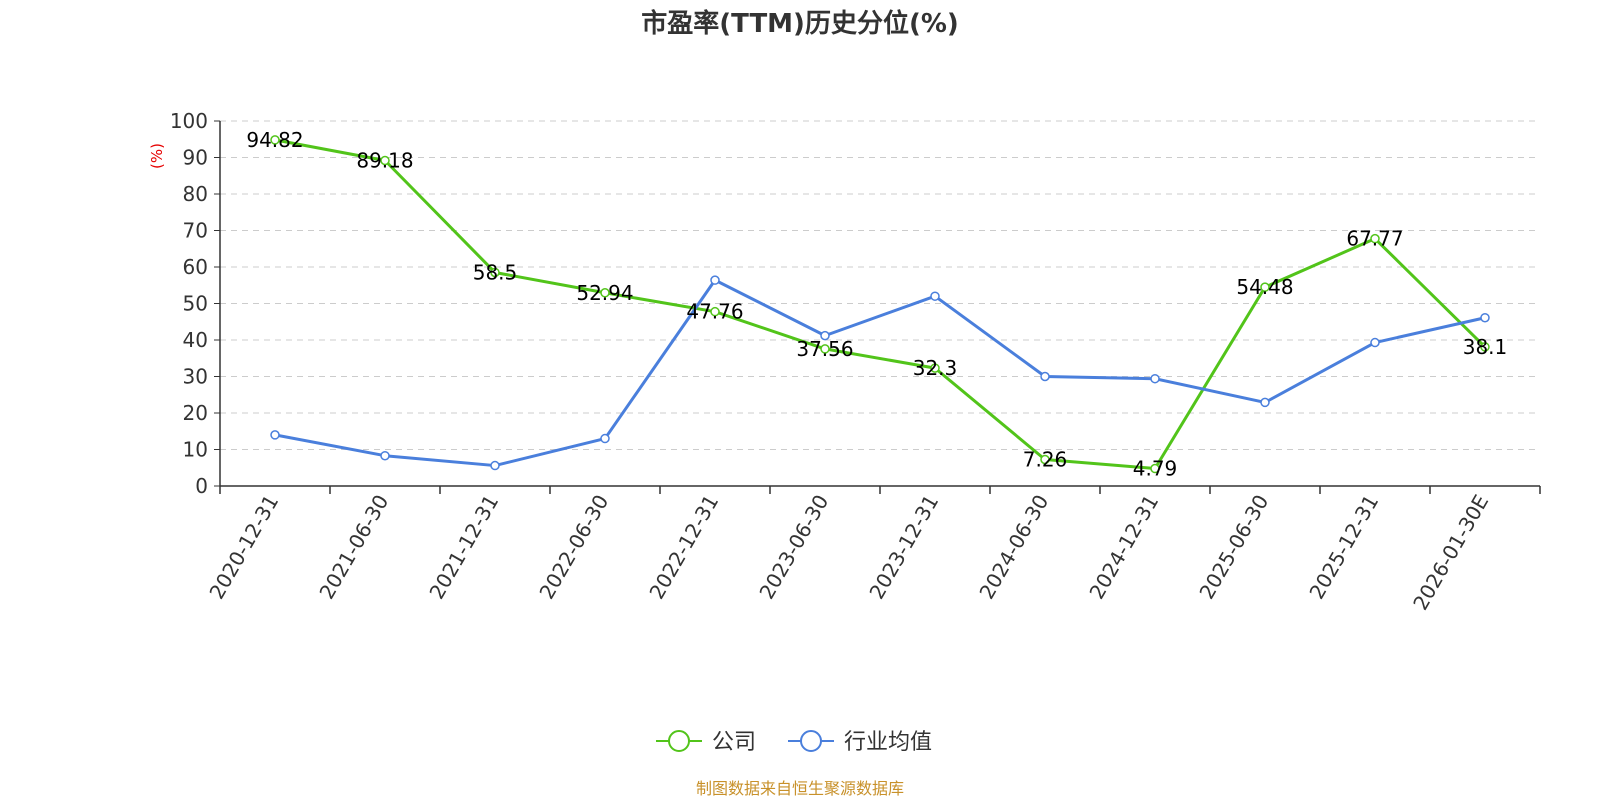  I want to click on data-label: 4.79, so click(1155, 469).